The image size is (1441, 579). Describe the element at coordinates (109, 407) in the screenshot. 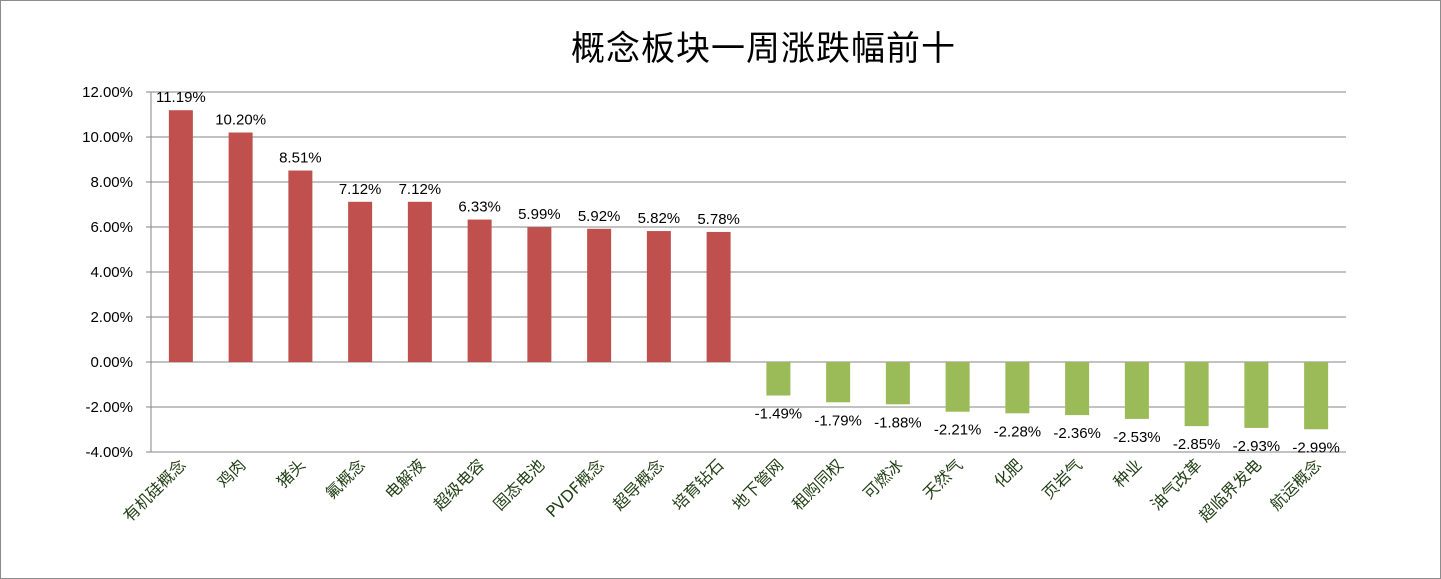

I see `y-tick-label: -2.00%` at that location.